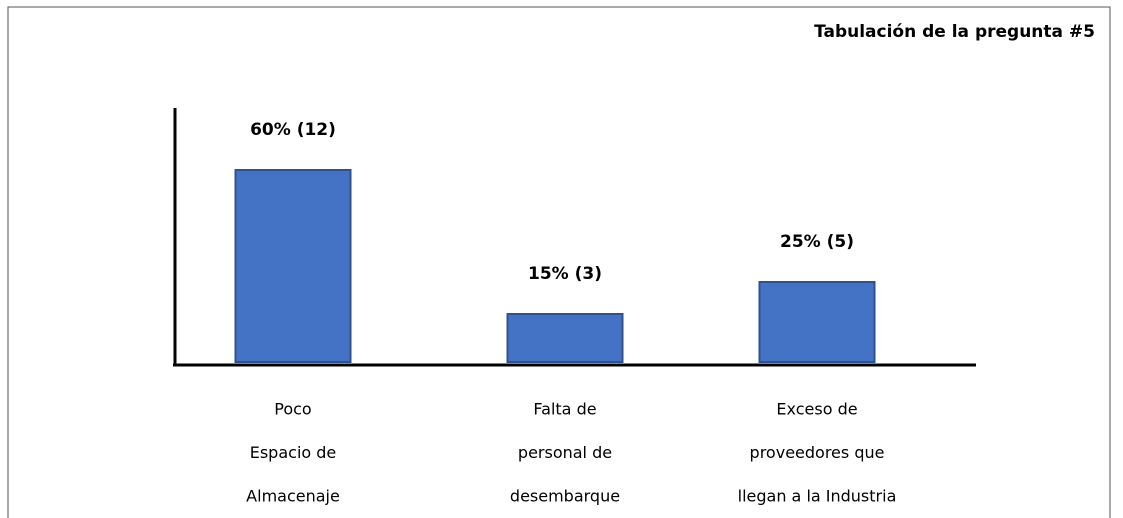 This screenshot has width=1123, height=518. Describe the element at coordinates (565, 274) in the screenshot. I see `value-label: 15% (3)` at that location.